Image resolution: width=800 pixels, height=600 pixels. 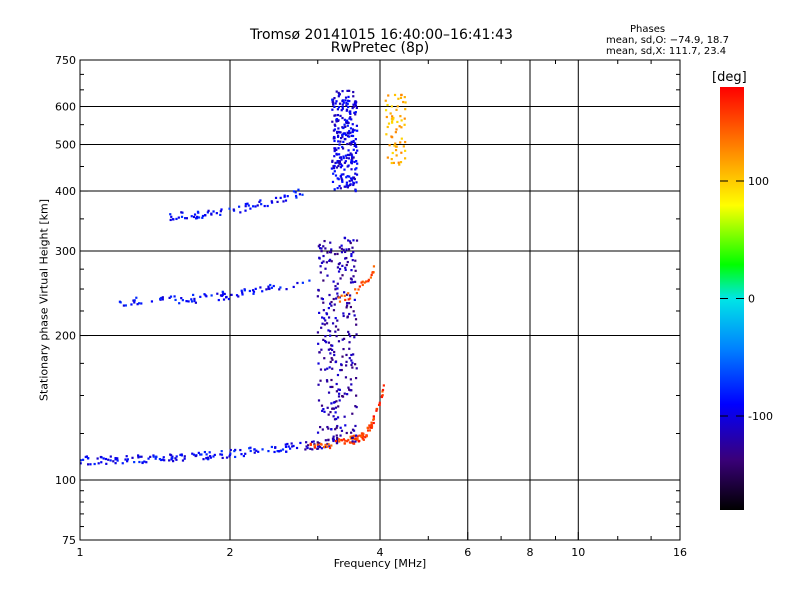 What do you see at coordinates (467, 552) in the screenshot?
I see `x-tick-label: 6` at bounding box center [467, 552].